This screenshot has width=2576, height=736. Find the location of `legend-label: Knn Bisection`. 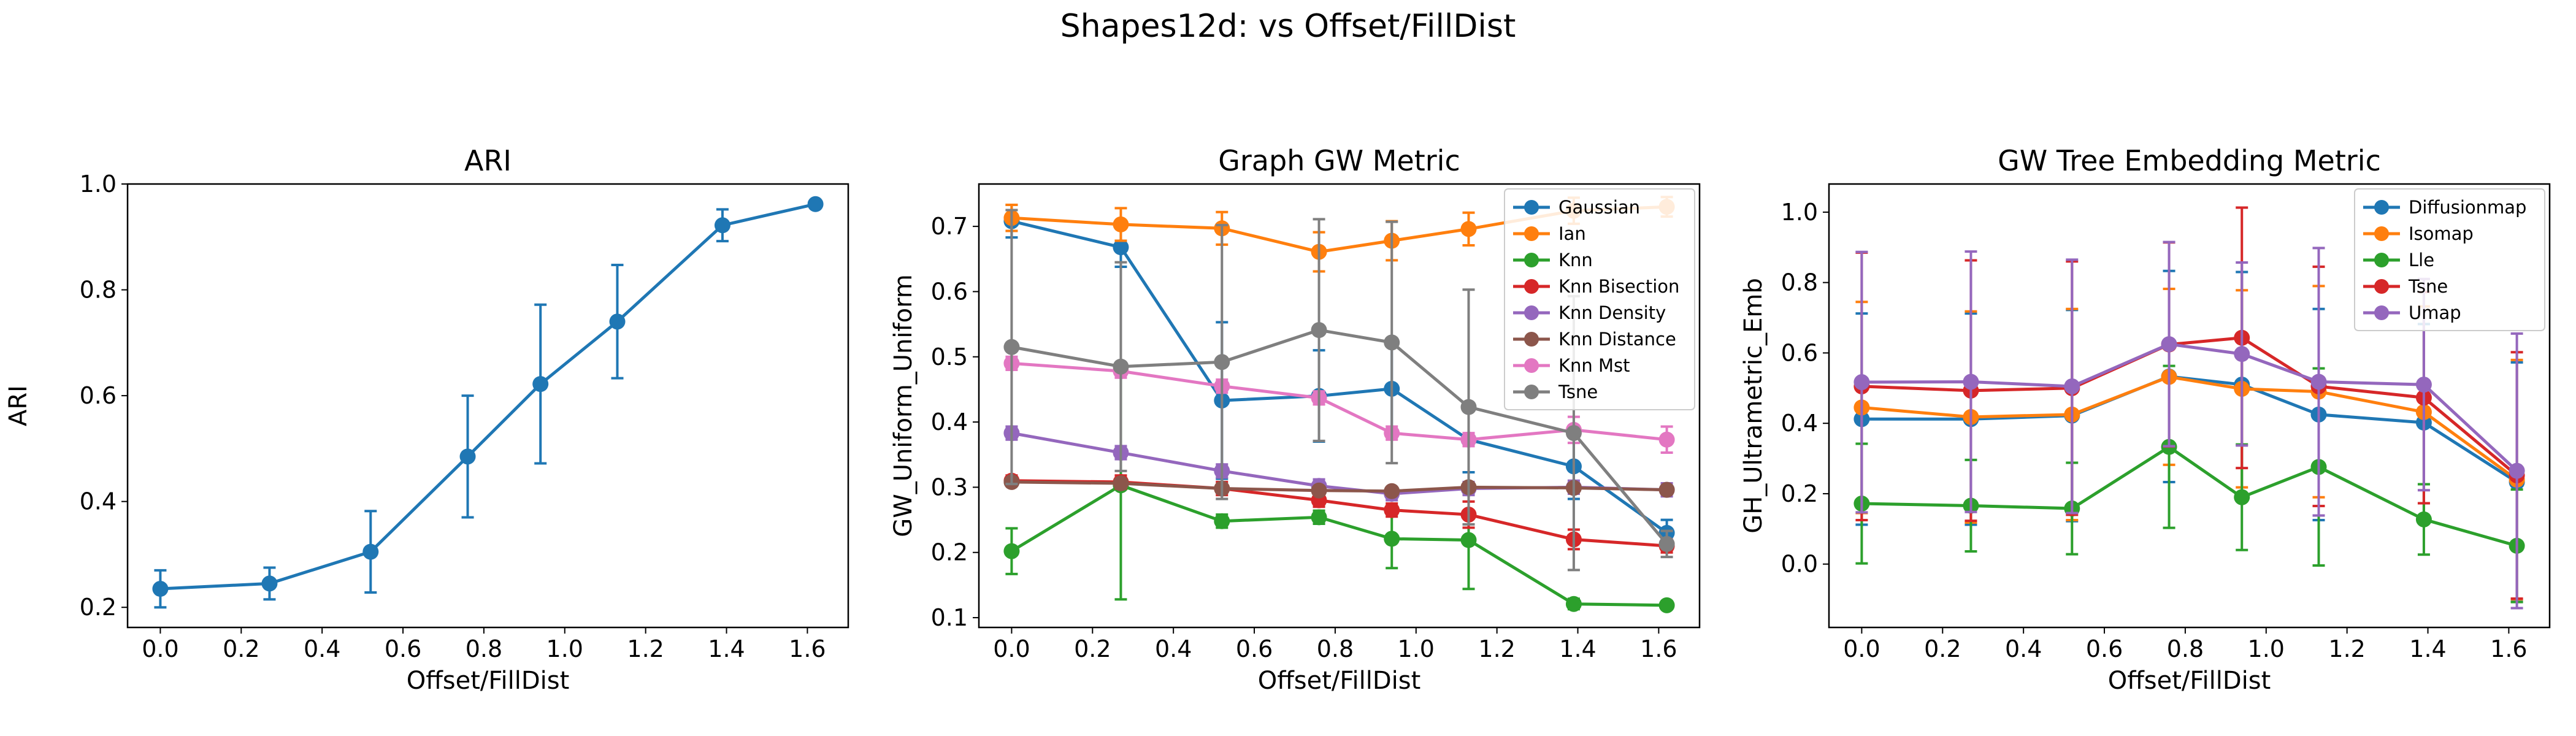

legend-label: Knn Bisection is located at coordinates (1618, 286).